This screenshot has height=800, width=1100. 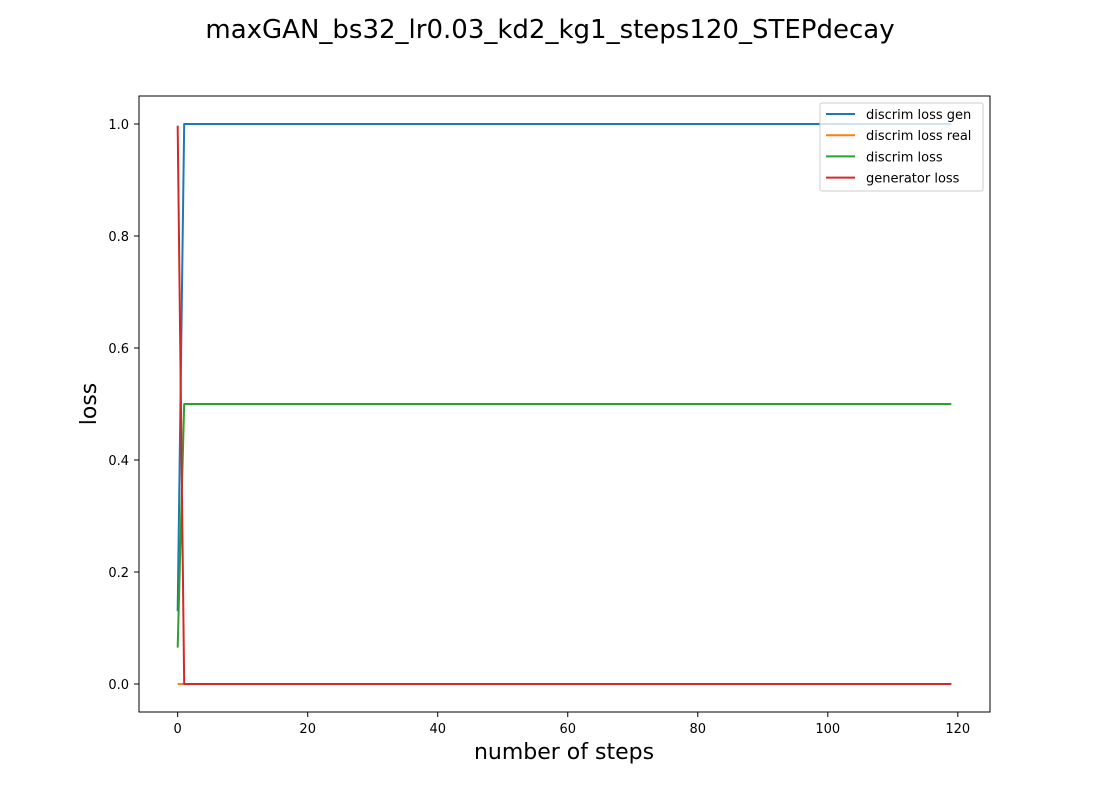 I want to click on legend-box, so click(x=901, y=147).